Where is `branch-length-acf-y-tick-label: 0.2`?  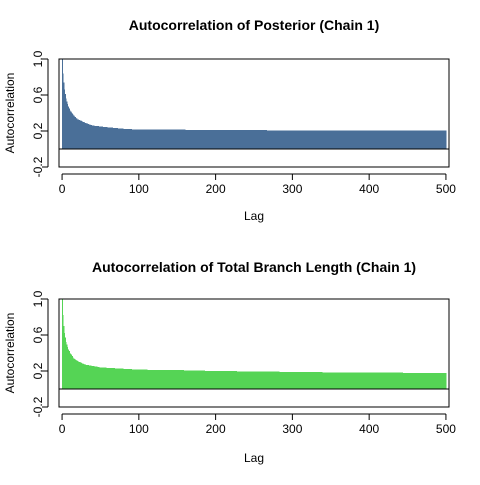
branch-length-acf-y-tick-label: 0.2 is located at coordinates (38, 370).